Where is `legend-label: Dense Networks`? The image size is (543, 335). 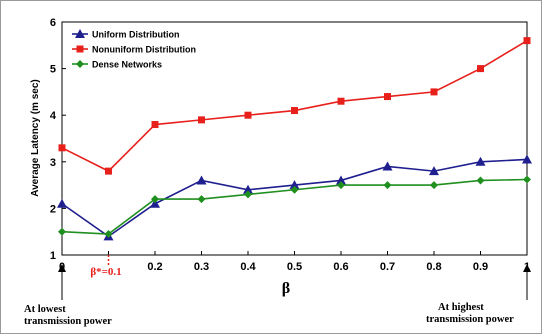
legend-label: Dense Networks is located at coordinates (127, 65).